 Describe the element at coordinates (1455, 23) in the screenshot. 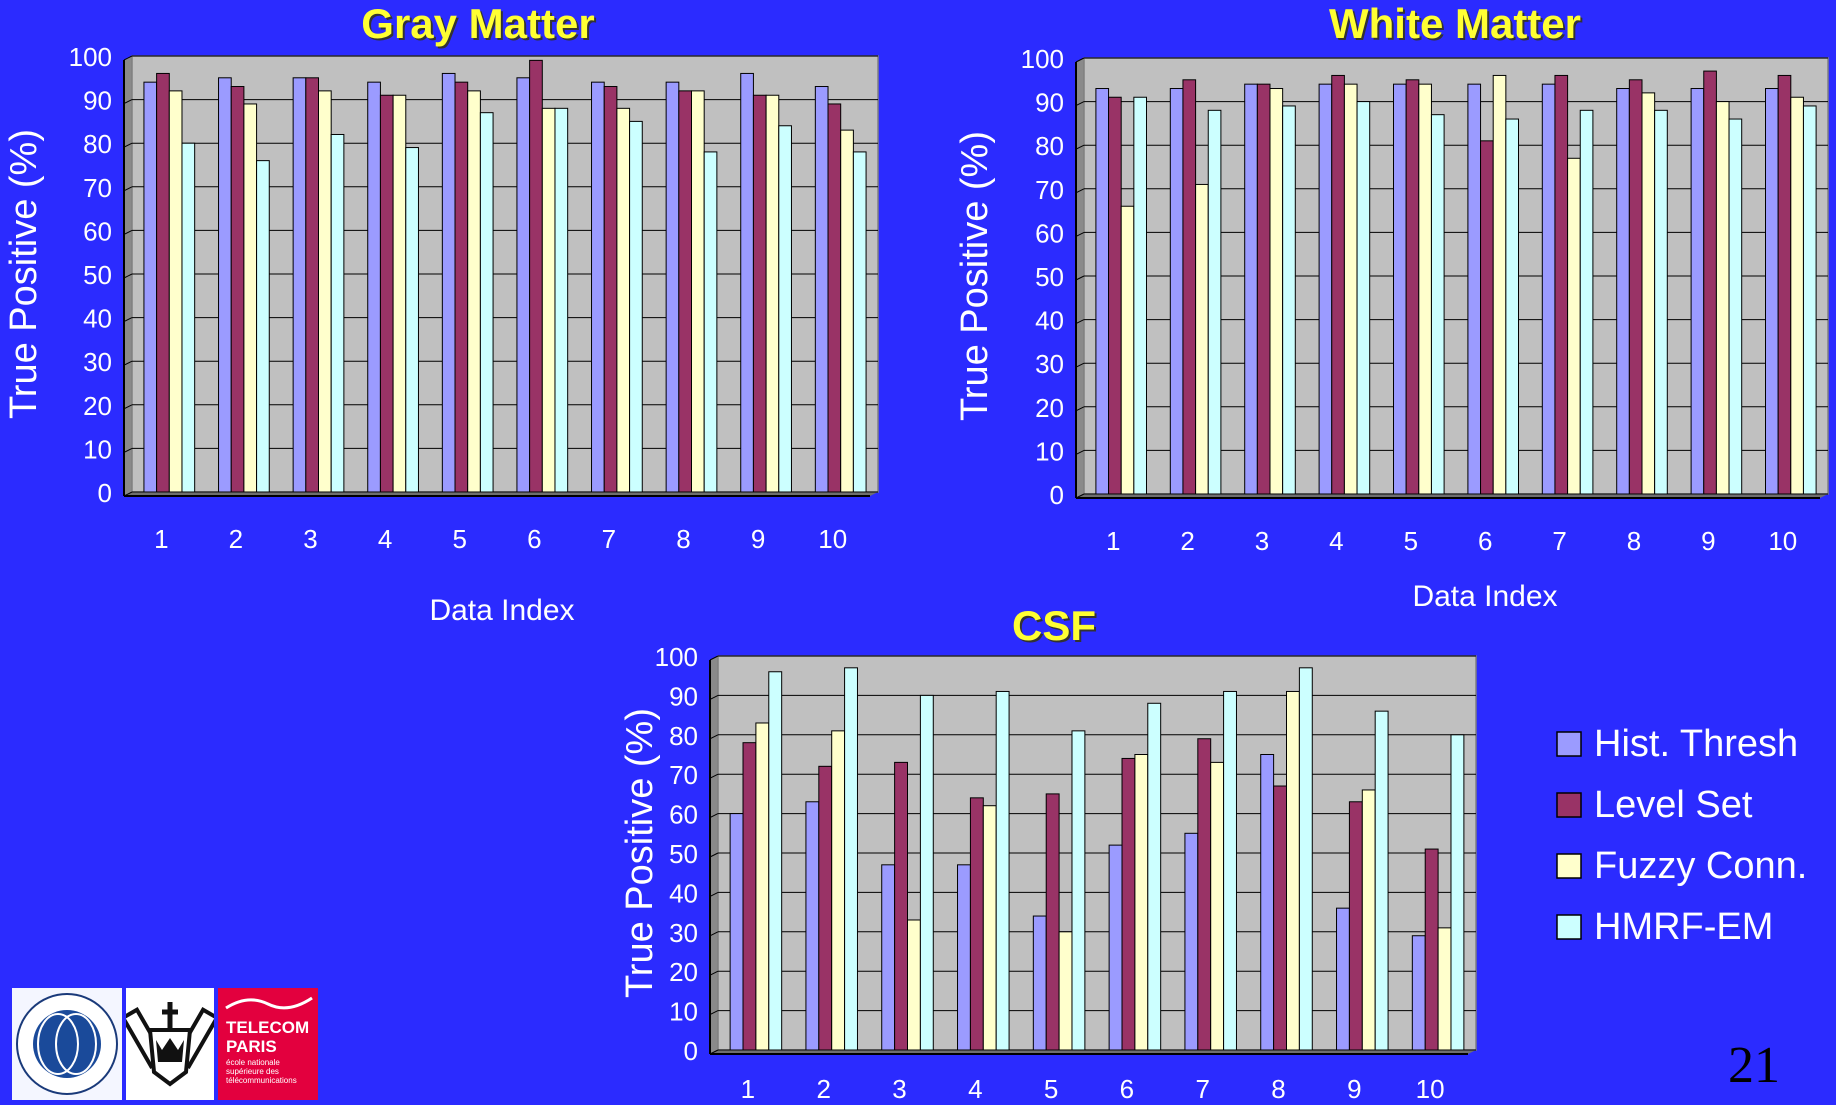

I see `chart-title: White Matter` at that location.